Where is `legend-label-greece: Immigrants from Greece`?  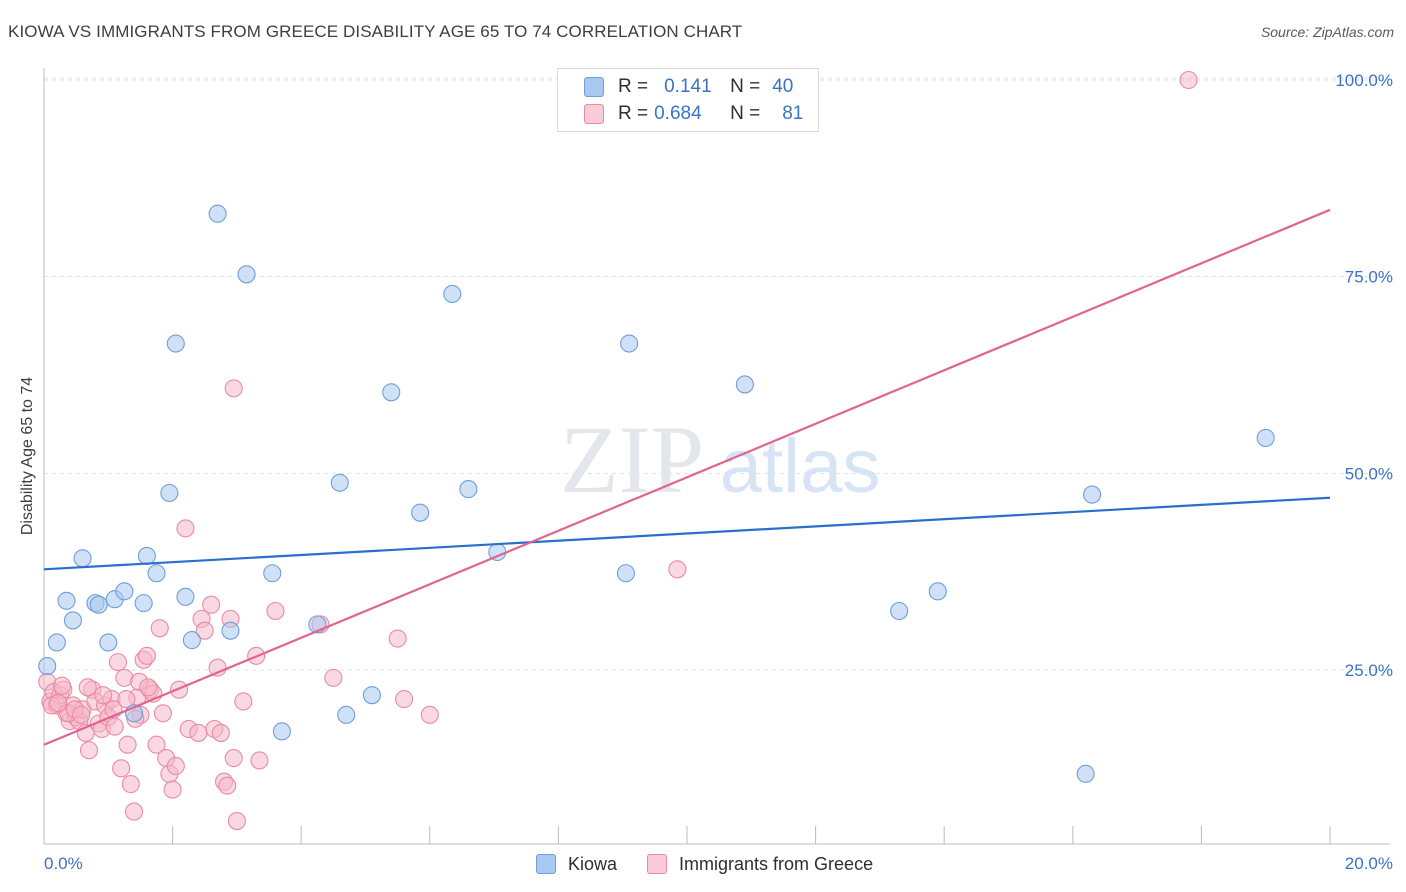 legend-label-greece: Immigrants from Greece is located at coordinates (776, 863).